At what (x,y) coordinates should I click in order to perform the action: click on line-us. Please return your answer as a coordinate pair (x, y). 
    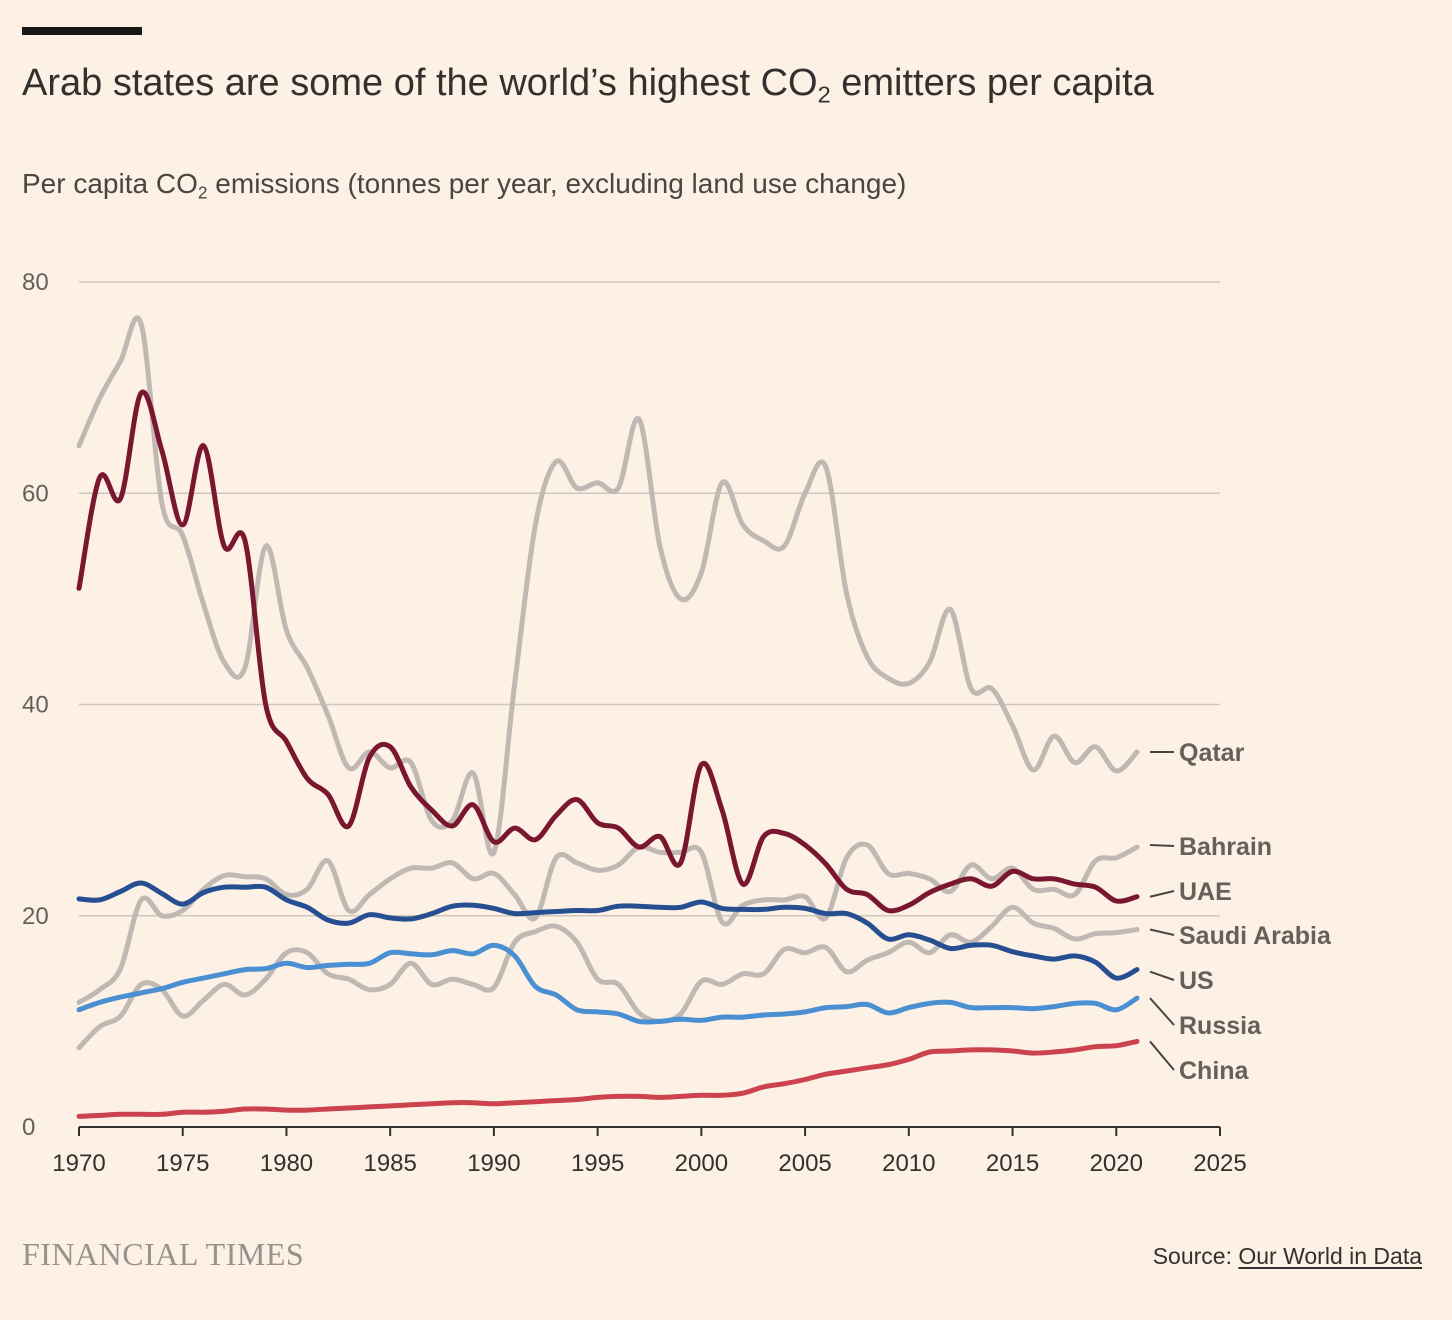
    Looking at the image, I should click on (608, 930).